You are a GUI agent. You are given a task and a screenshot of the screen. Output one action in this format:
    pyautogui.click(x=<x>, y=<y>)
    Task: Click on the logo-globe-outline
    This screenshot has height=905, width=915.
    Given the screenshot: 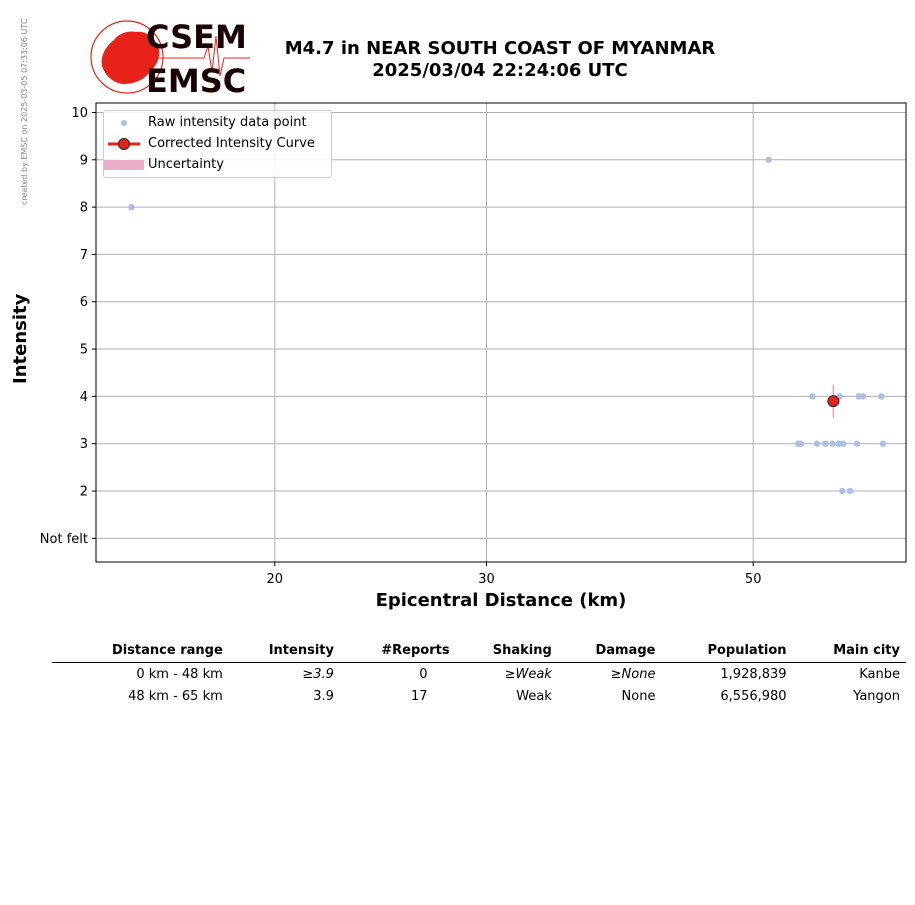 What is the action you would take?
    pyautogui.click(x=127, y=57)
    